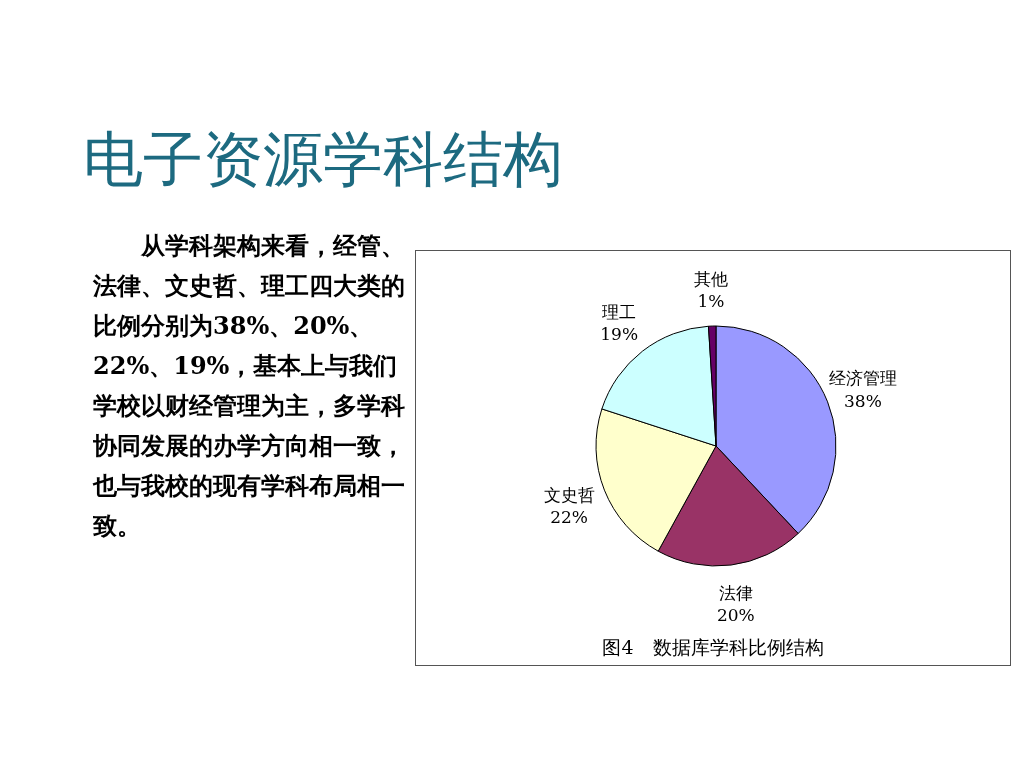  I want to click on caption: 图4 数据库学科比例结构, so click(713, 647).